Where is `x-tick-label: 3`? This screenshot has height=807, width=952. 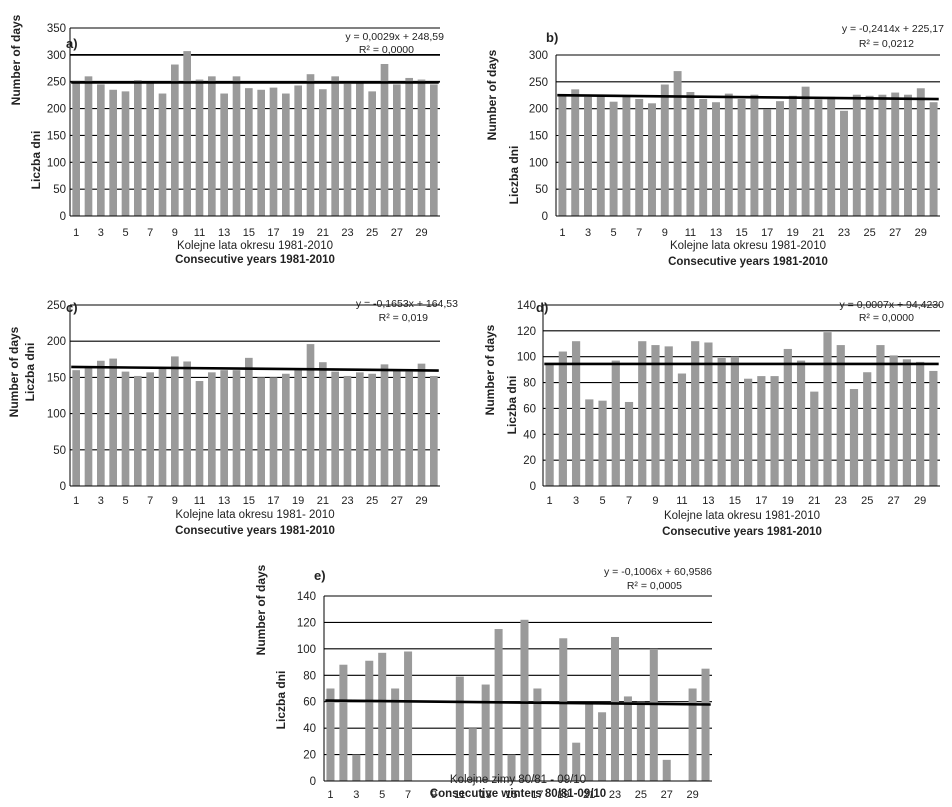 x-tick-label: 3 is located at coordinates (588, 233).